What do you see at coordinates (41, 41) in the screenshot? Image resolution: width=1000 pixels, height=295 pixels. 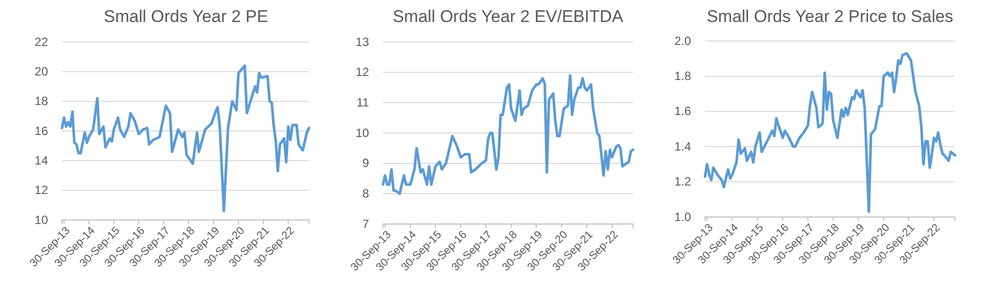 I see `y-tick-label: 22` at bounding box center [41, 41].